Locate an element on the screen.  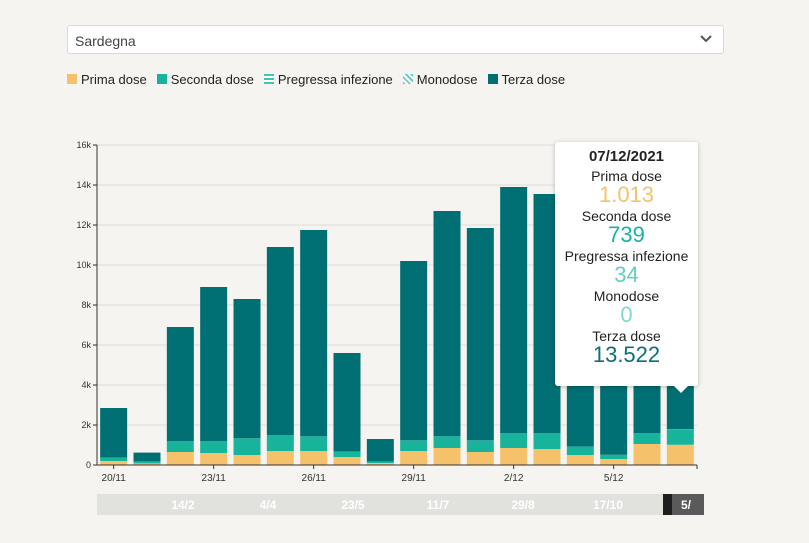
navigator-label: 29/8 is located at coordinates (523, 505).